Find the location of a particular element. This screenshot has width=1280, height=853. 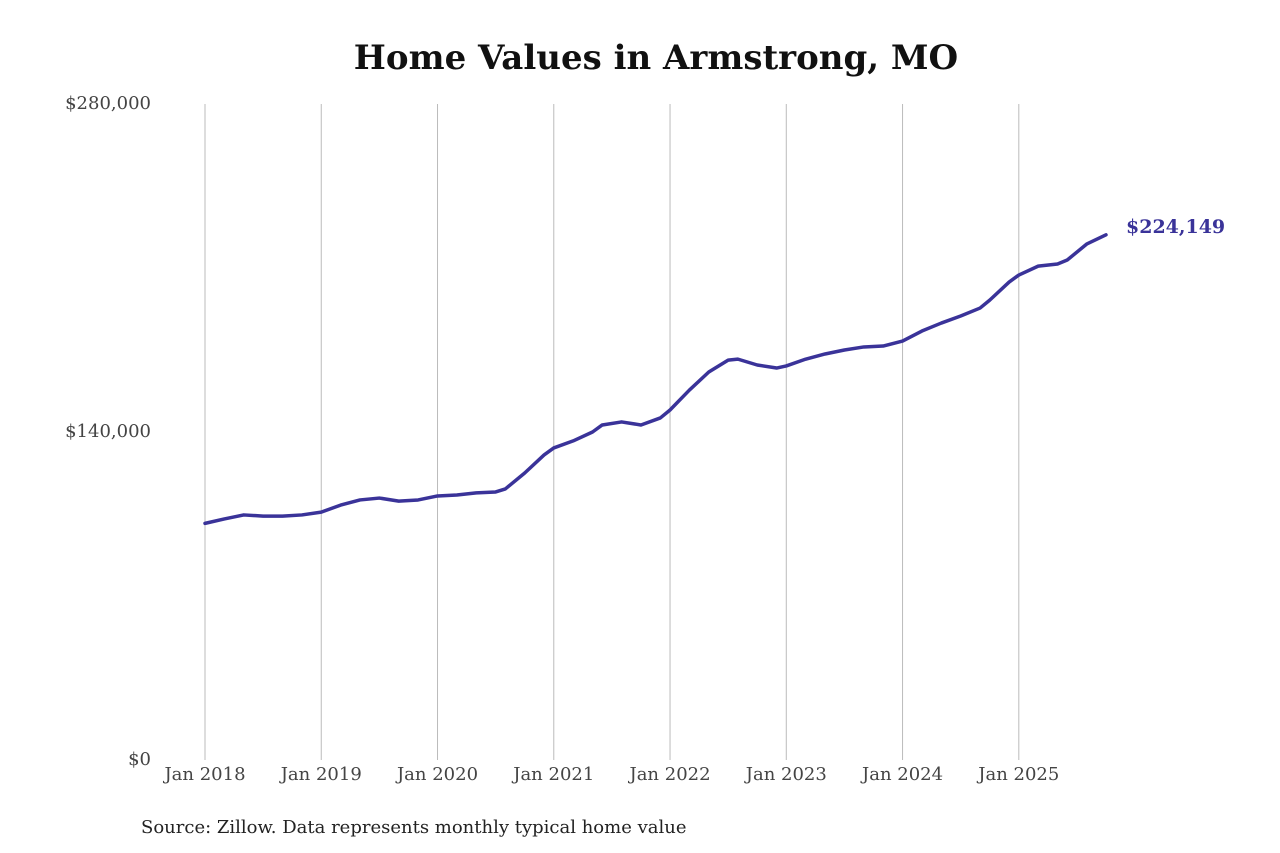

x-tick-label: Jan 2024 is located at coordinates (901, 774).